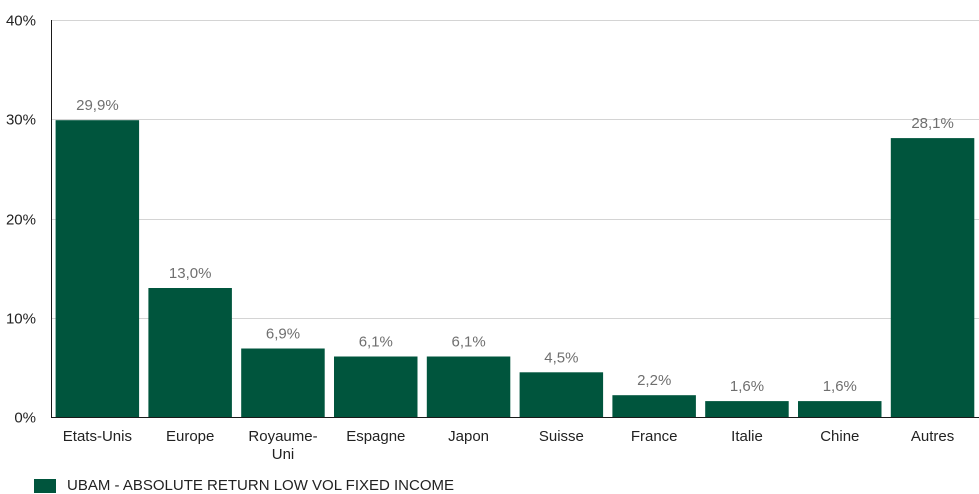  Describe the element at coordinates (932, 123) in the screenshot. I see `data-label: 28,1%` at that location.